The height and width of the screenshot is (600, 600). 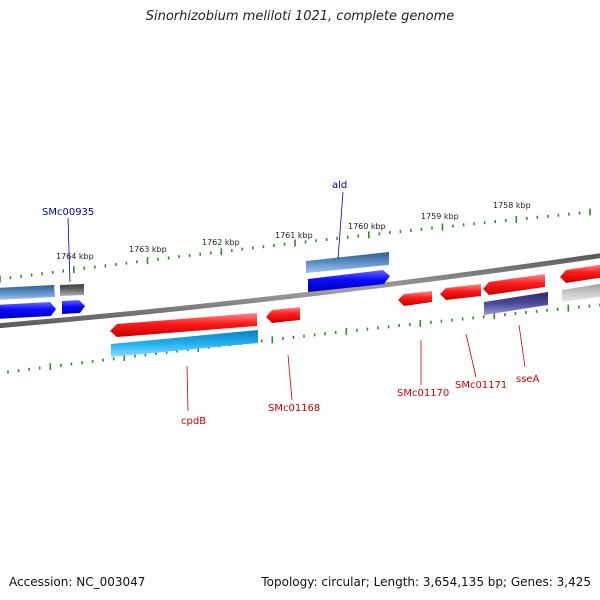 I want to click on tick-label: 1763 kbp, so click(x=148, y=249).